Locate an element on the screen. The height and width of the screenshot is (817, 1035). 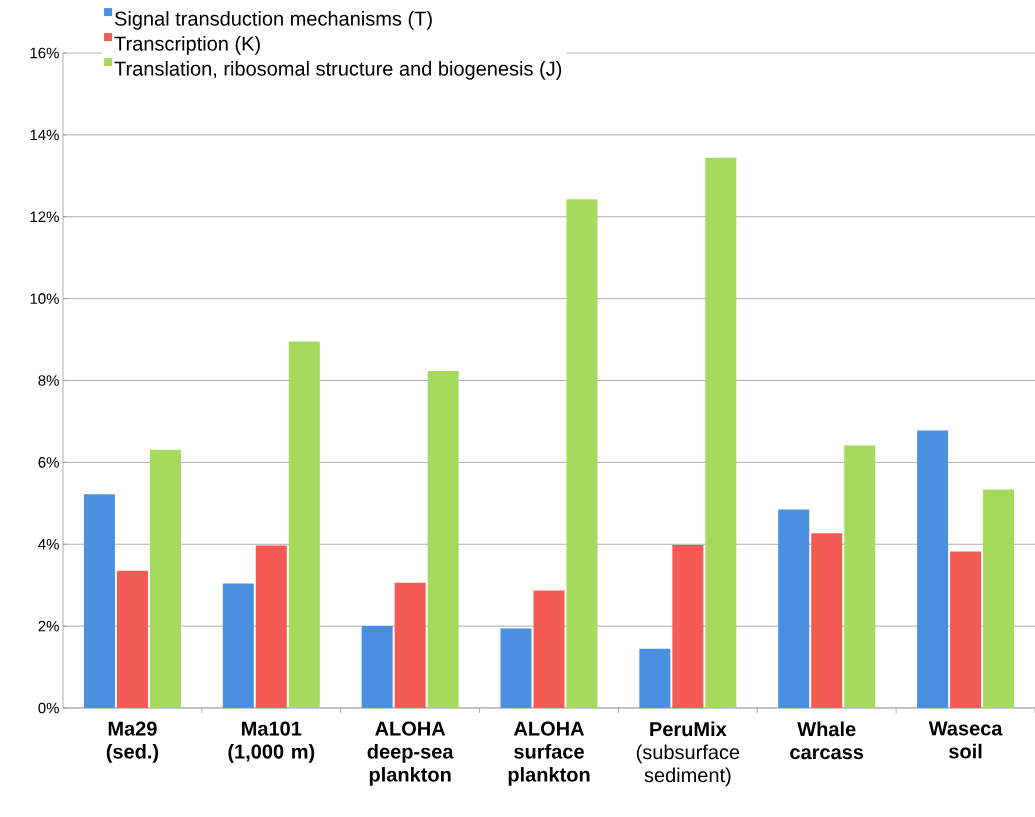
y-tick-label: 12% is located at coordinates (44, 217).